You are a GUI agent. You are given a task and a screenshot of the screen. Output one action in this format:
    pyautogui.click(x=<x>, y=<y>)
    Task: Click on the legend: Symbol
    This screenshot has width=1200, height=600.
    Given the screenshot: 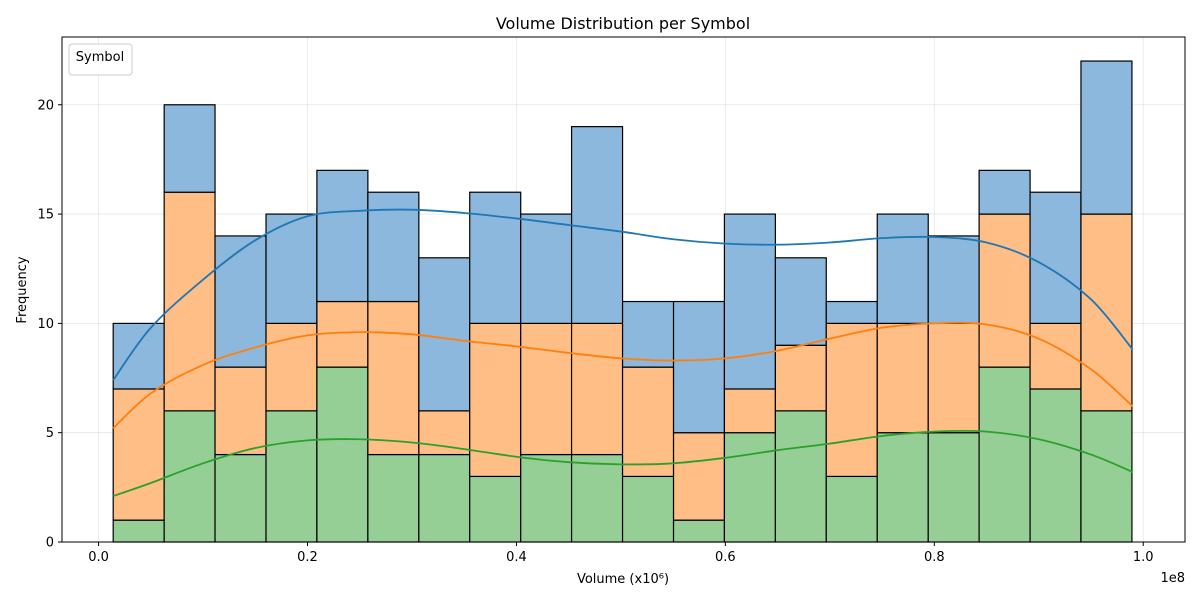 What is the action you would take?
    pyautogui.click(x=100, y=59)
    